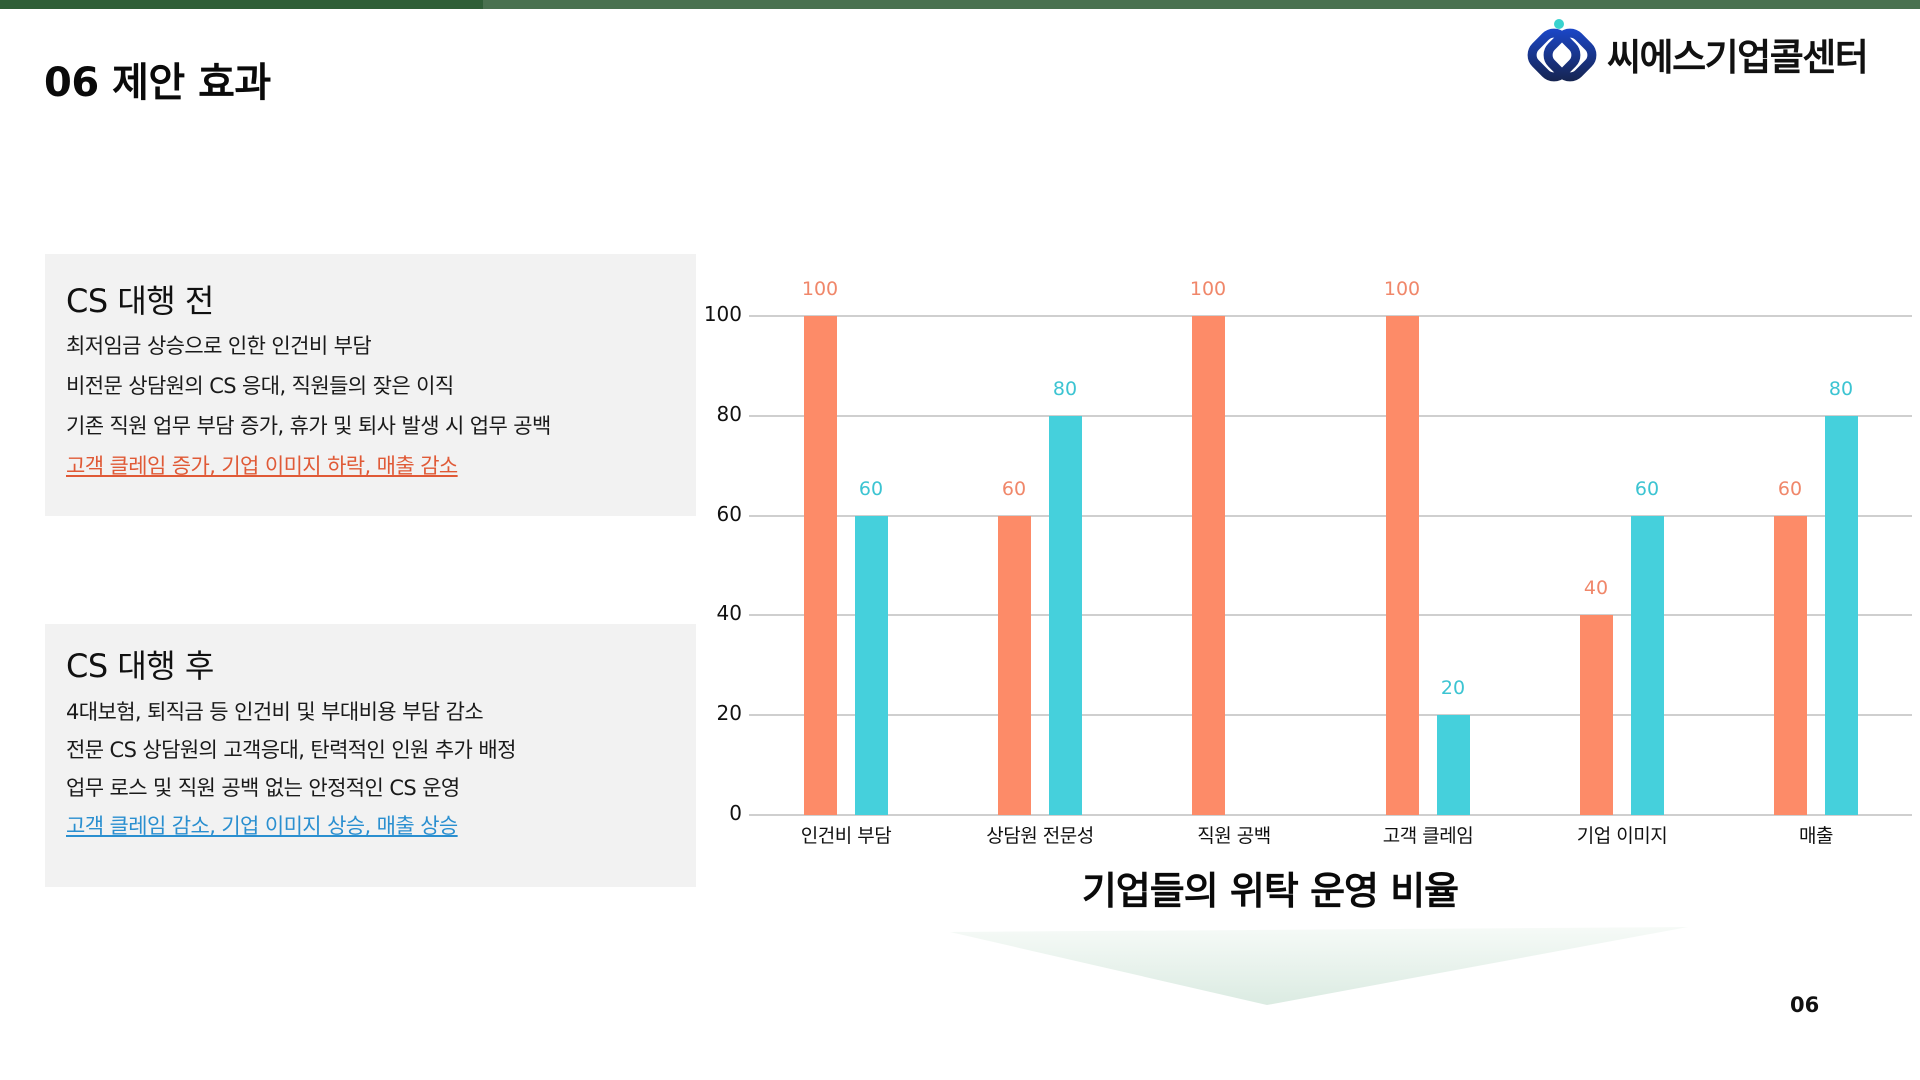  I want to click on before-highlight-item: 고객 클레임 증가, 기업 이미지 하락, 매출 감소, so click(262, 466).